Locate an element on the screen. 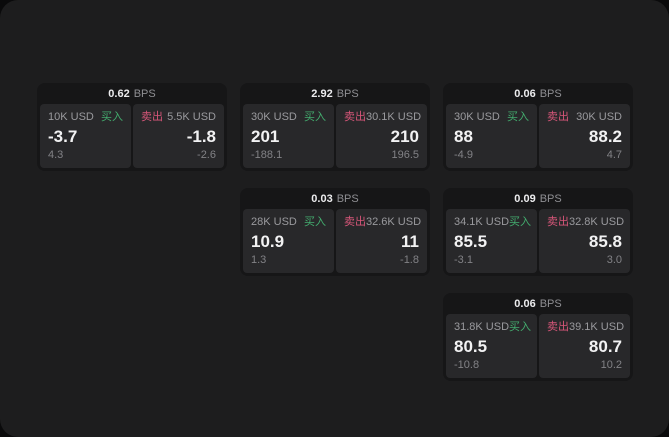 This screenshot has width=669, height=437. buy-cell-top: 34.1K USD 买入 is located at coordinates (493, 222).